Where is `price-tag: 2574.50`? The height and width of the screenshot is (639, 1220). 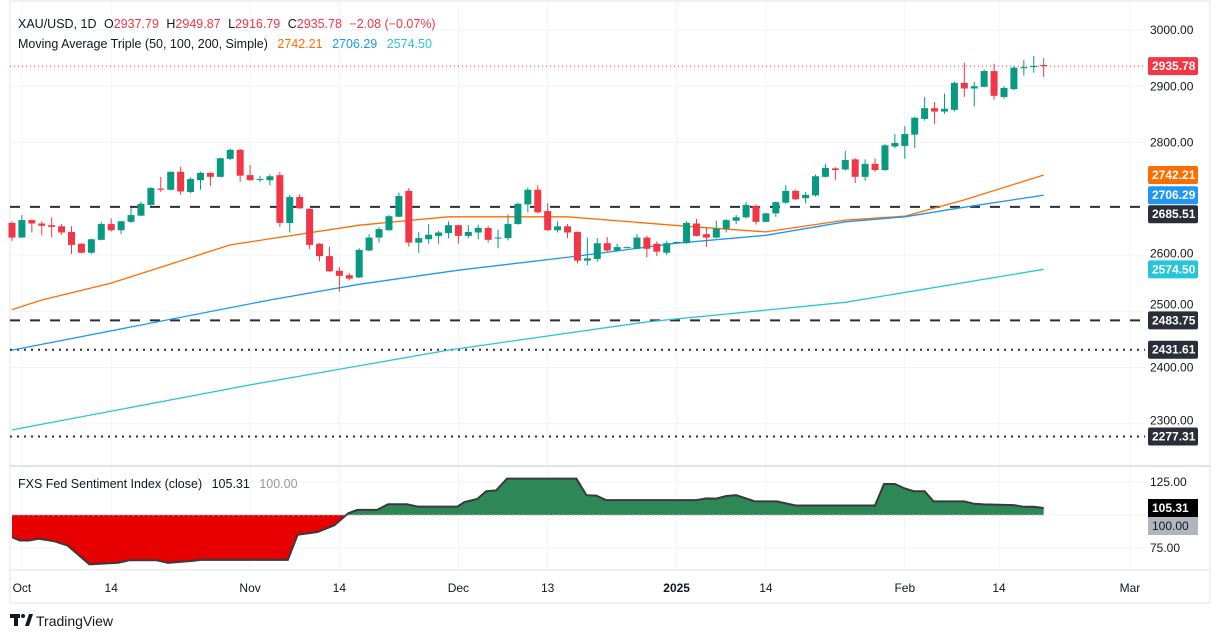
price-tag: 2574.50 is located at coordinates (1173, 269).